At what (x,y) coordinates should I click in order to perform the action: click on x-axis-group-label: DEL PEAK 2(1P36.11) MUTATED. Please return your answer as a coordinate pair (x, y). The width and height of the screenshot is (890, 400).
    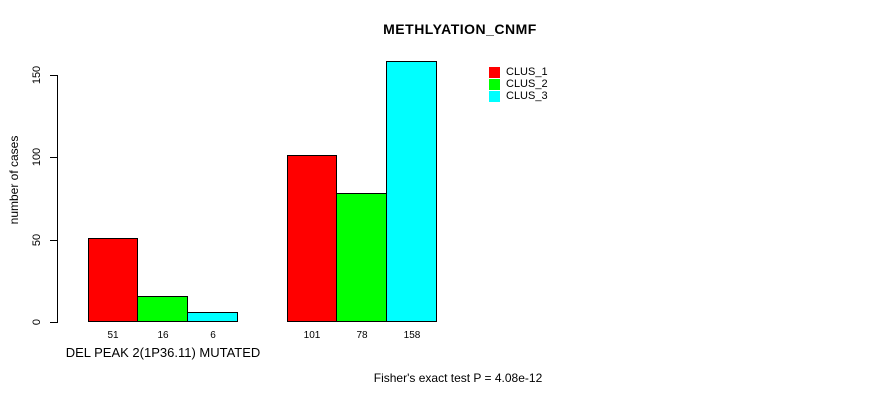
    Looking at the image, I should click on (163, 352).